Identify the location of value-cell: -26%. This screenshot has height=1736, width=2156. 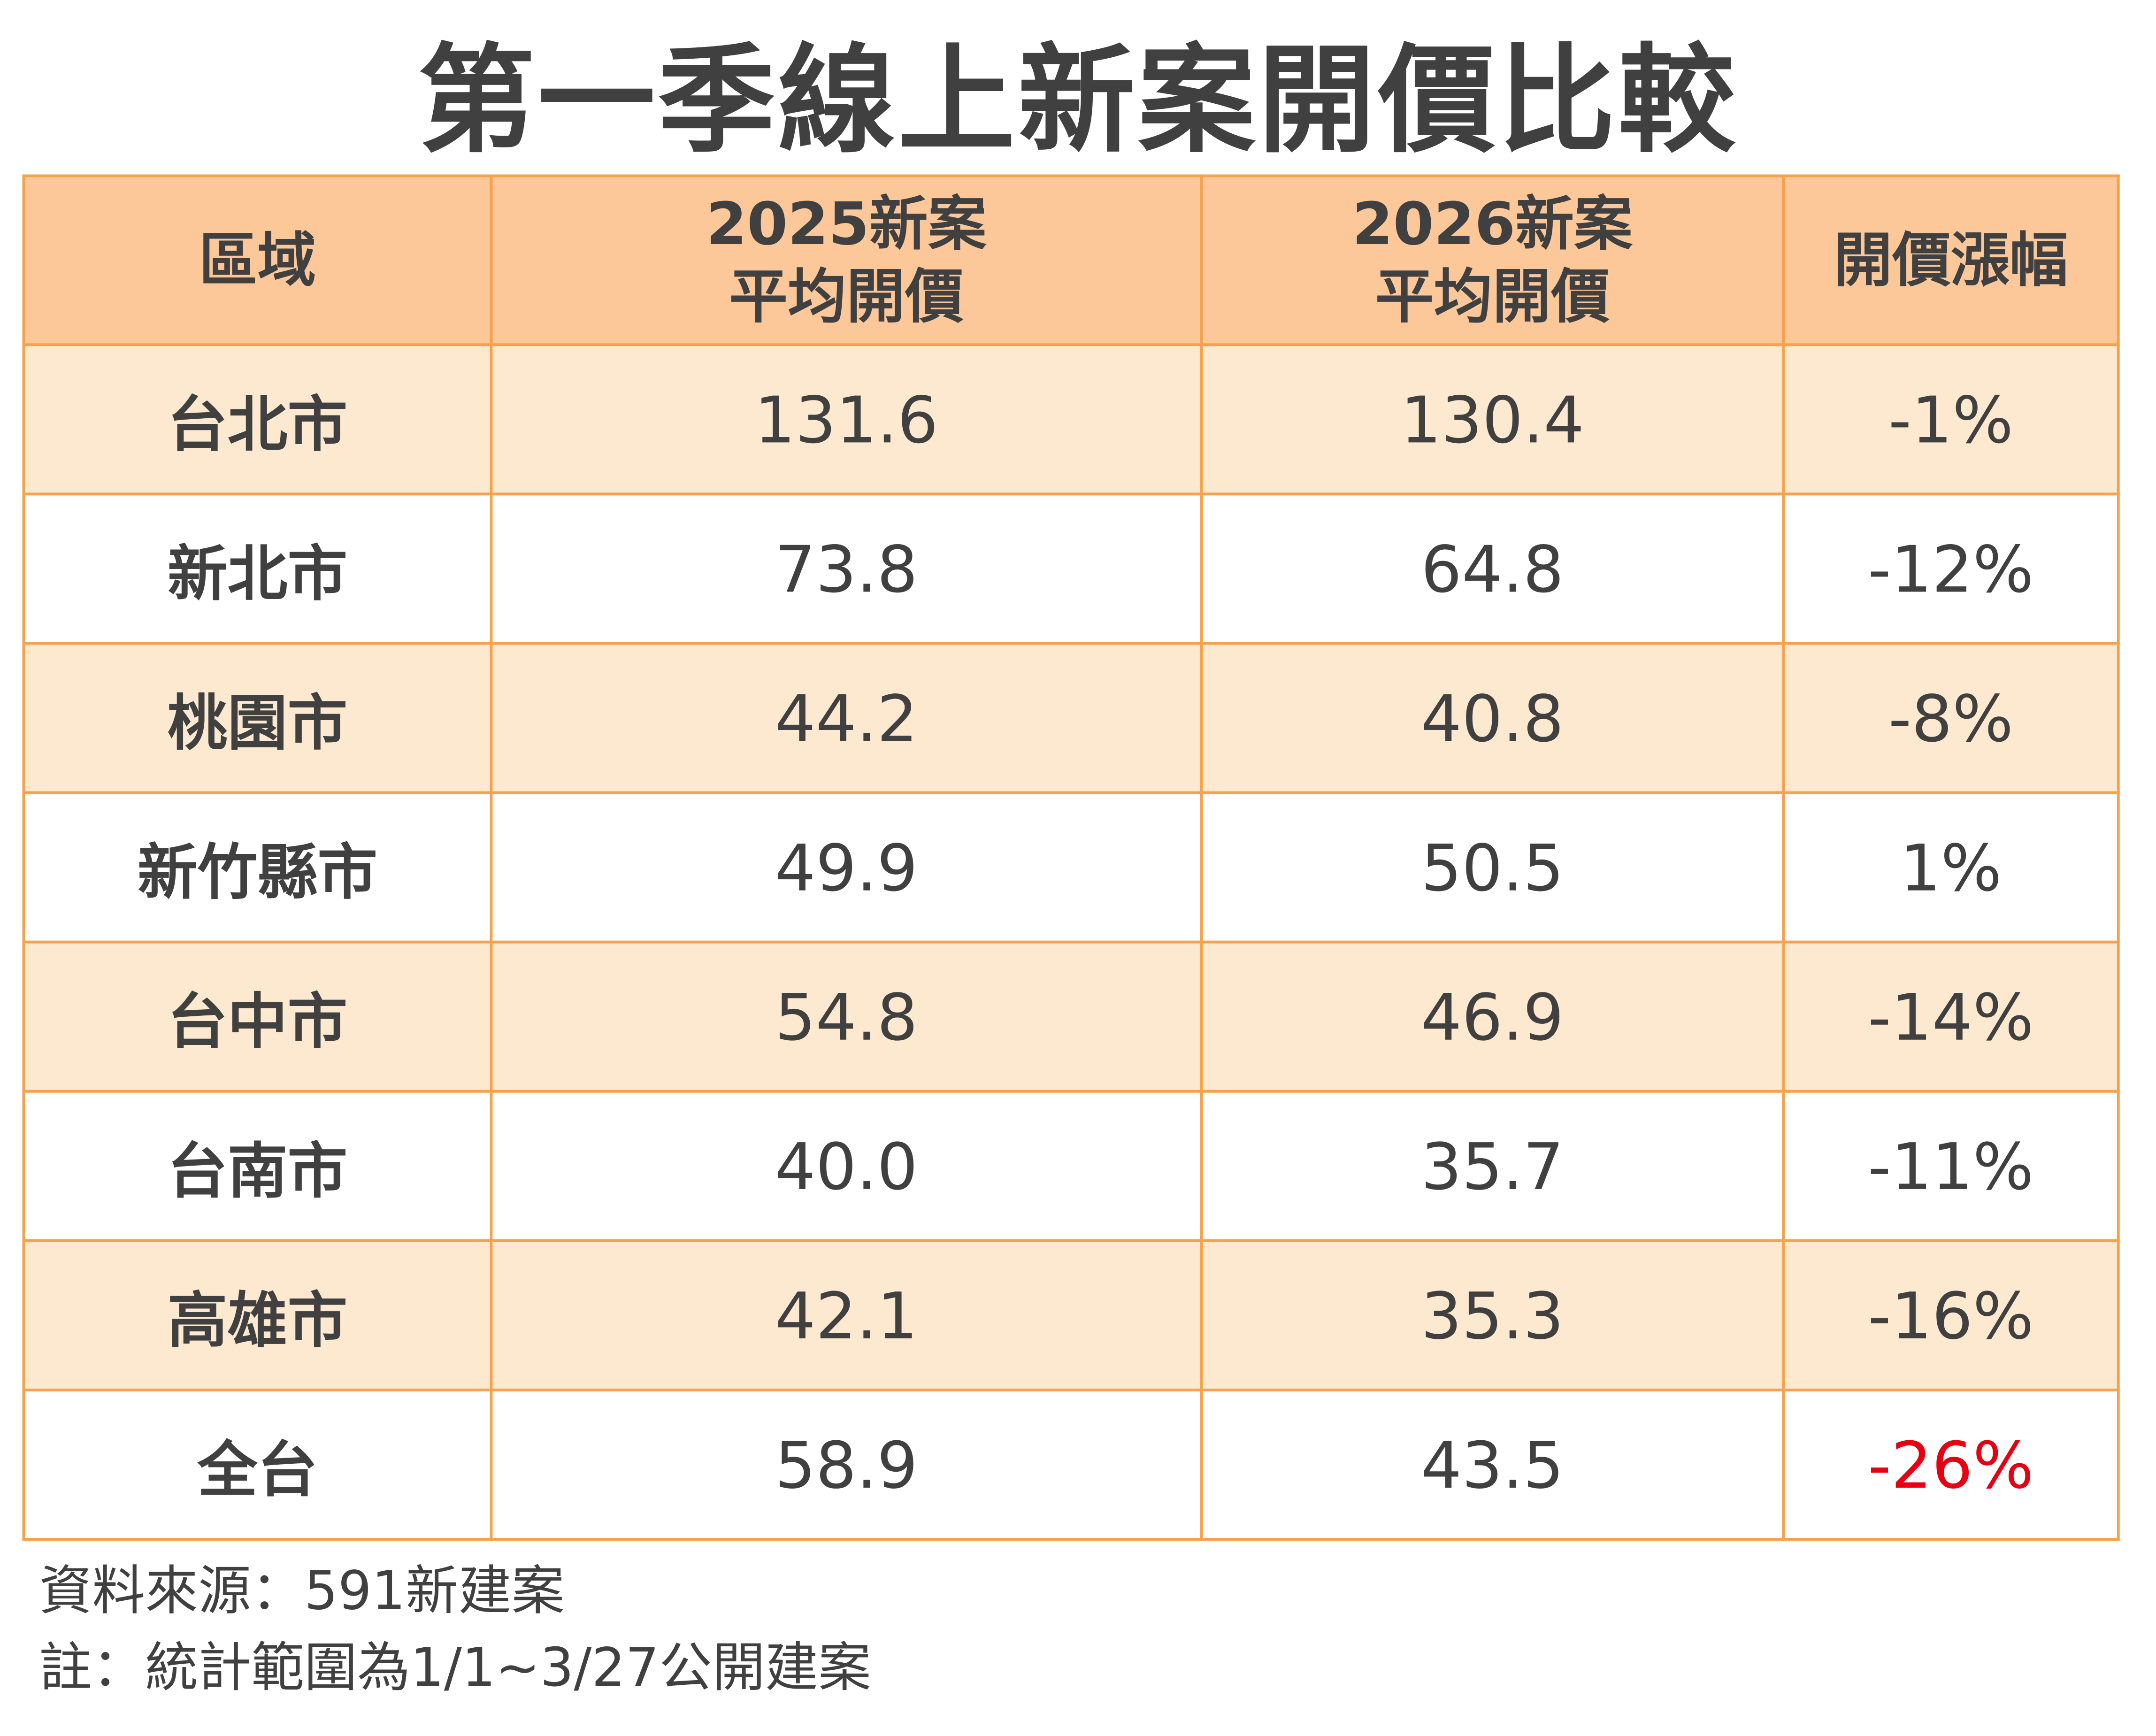
(1951, 1464).